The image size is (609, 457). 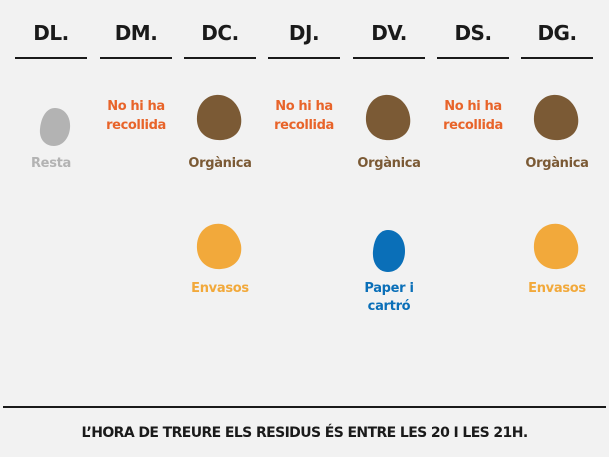 What do you see at coordinates (51, 33) in the screenshot?
I see `day-header: DL.` at bounding box center [51, 33].